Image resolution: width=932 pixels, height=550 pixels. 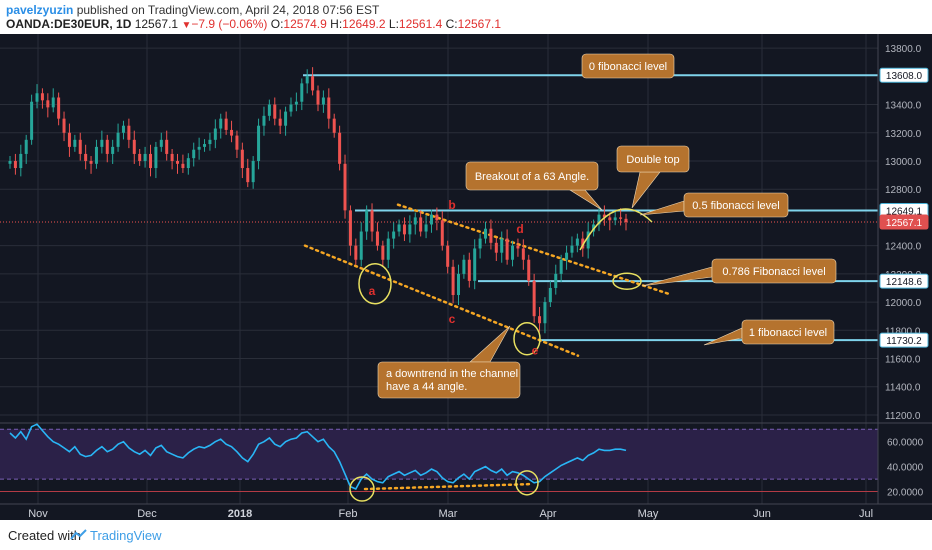 I want to click on x-tick-label: Apr, so click(x=547, y=514).